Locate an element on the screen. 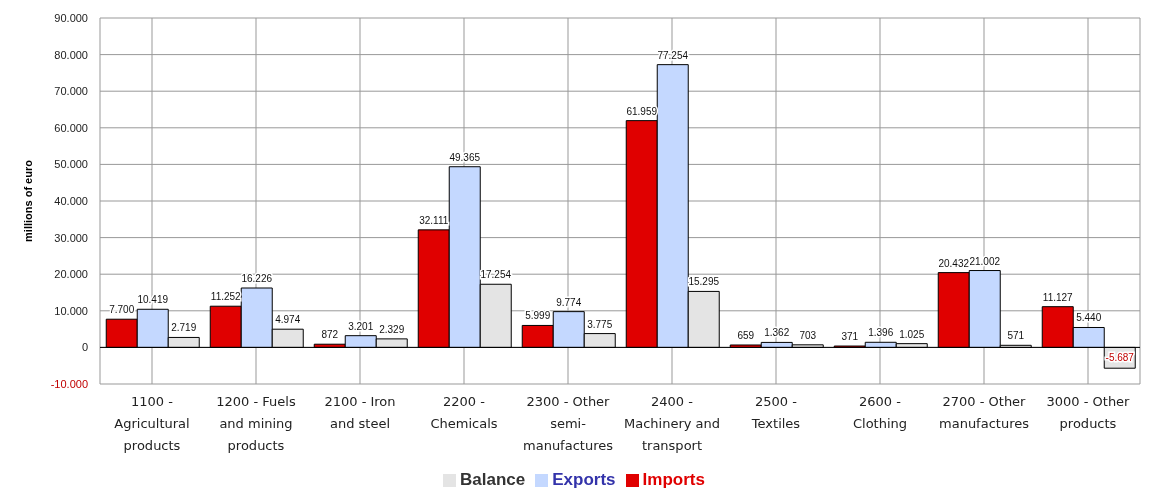 The width and height of the screenshot is (1156, 497). data-label: 371 is located at coordinates (850, 337).